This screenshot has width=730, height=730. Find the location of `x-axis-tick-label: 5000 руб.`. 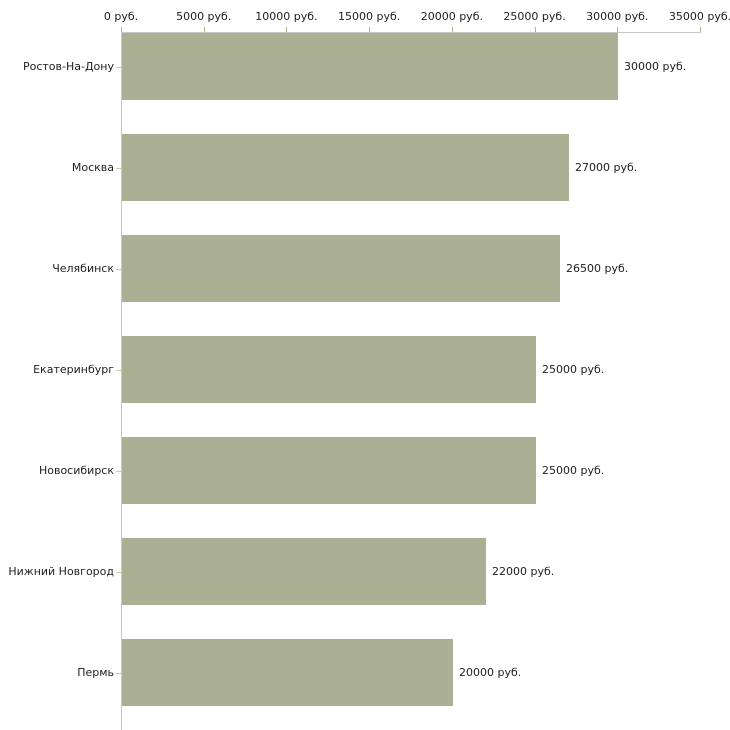

x-axis-tick-label: 5000 руб. is located at coordinates (204, 16).